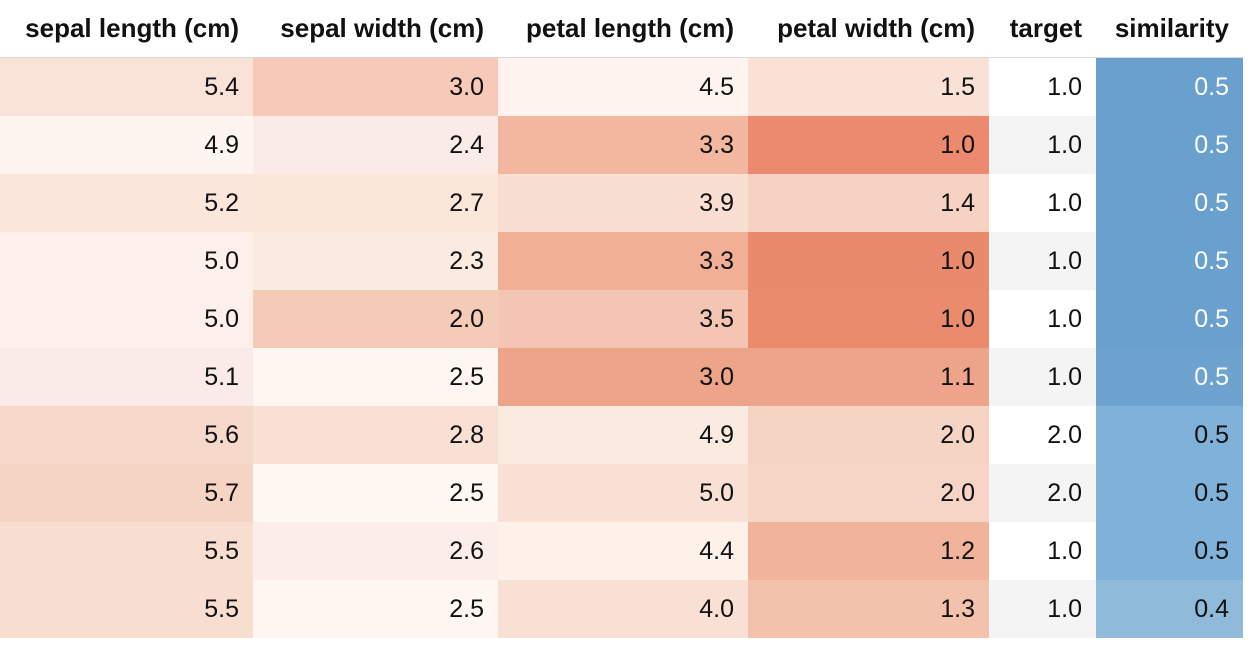  What do you see at coordinates (375, 29) in the screenshot?
I see `column-header-sepal-width: sepal width (cm)` at bounding box center [375, 29].